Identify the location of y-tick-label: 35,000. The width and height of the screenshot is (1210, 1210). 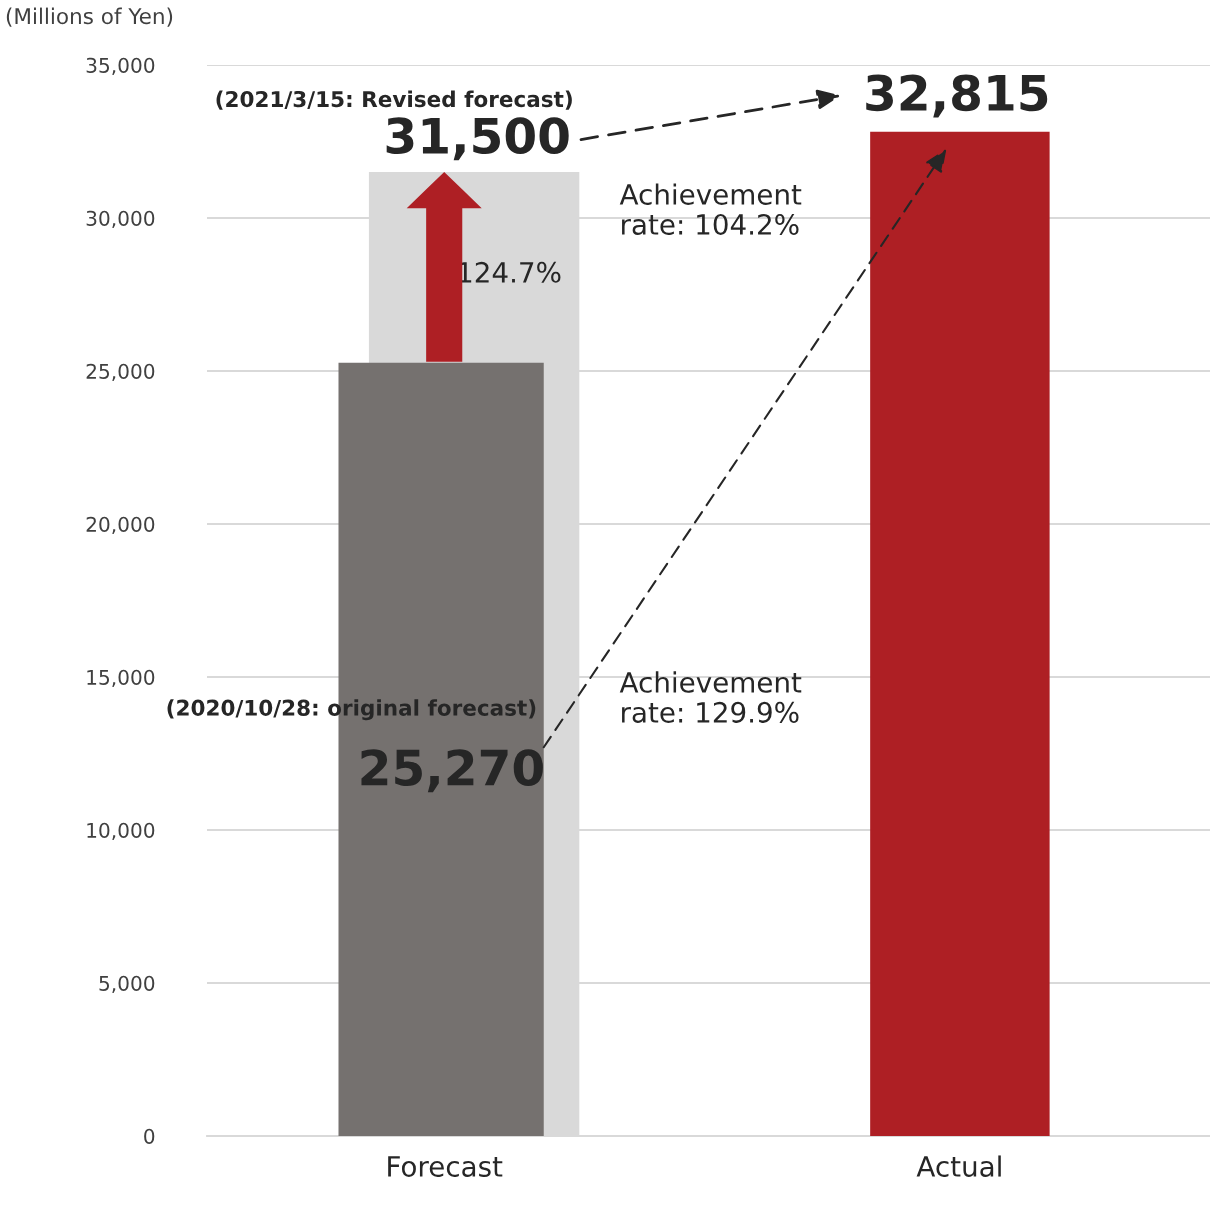
(120, 66).